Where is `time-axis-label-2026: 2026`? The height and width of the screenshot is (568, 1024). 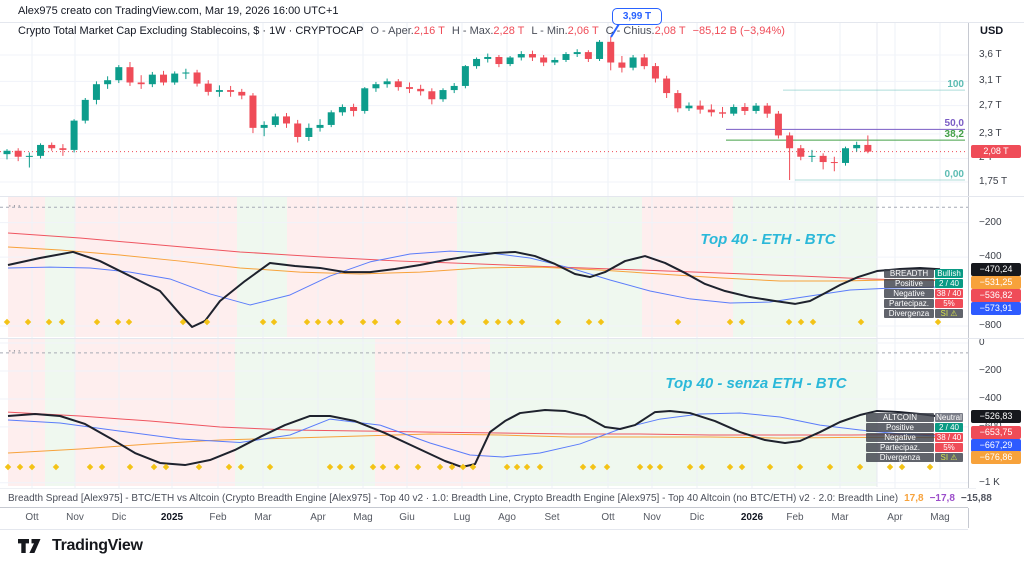
time-axis-label-2026: 2026 is located at coordinates (752, 517).